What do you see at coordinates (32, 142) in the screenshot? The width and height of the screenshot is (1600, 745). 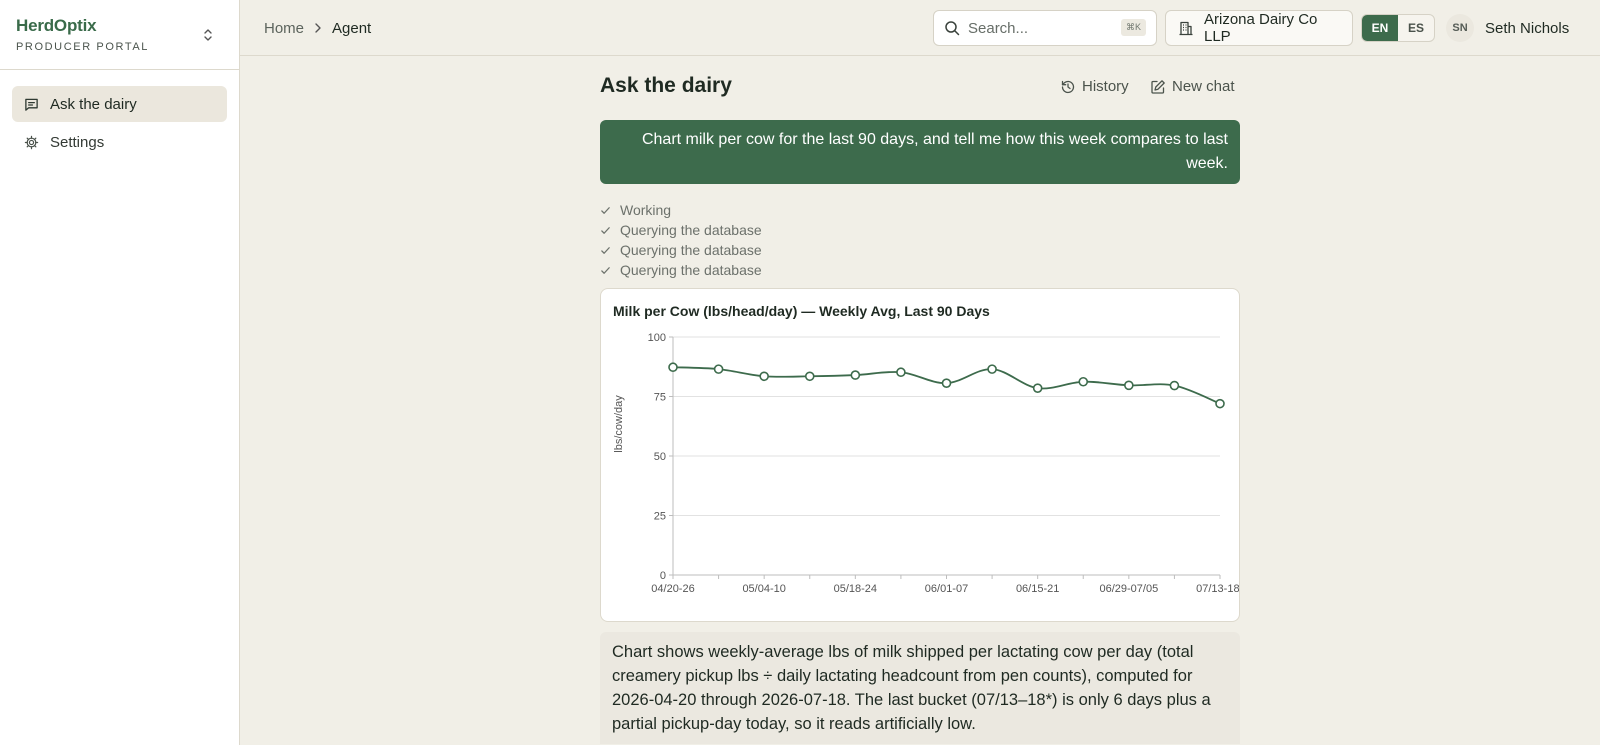 I see `gear-icon` at bounding box center [32, 142].